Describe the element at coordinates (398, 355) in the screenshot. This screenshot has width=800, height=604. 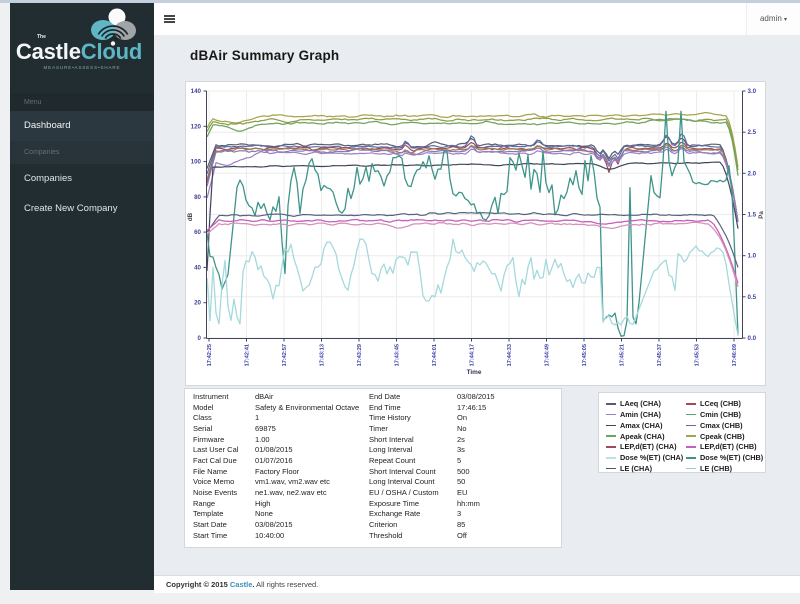
I see `svg-text: 17:43:45` at that location.